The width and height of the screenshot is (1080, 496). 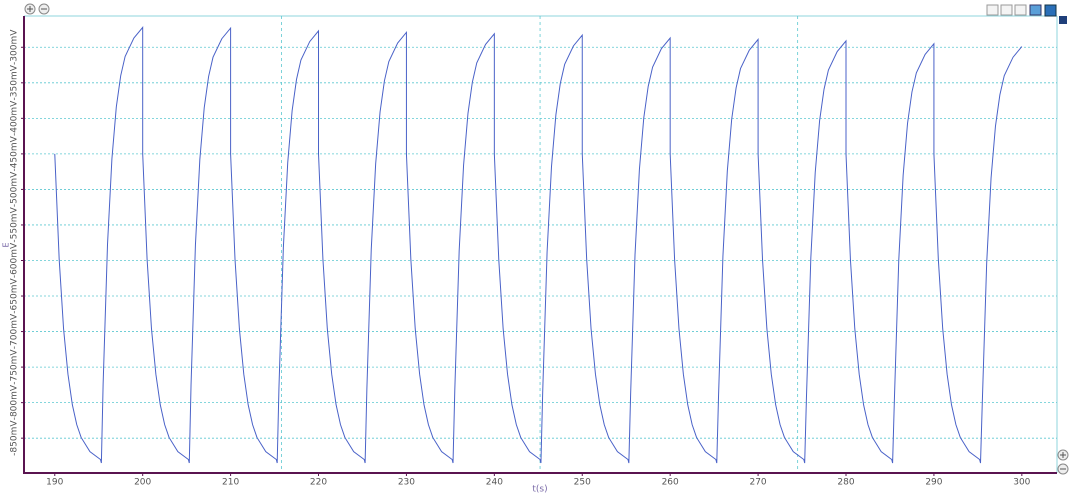 I want to click on y-tick-label: -750mV, so click(x=15, y=367).